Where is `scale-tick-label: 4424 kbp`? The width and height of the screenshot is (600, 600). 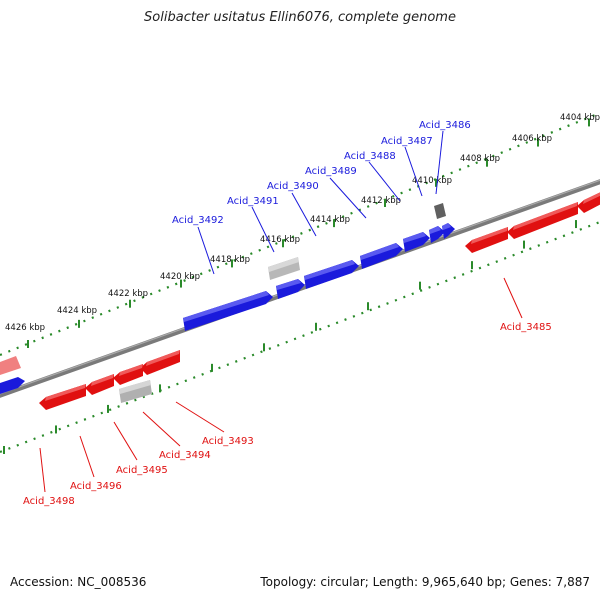
scale-tick-label: 4424 kbp is located at coordinates (77, 311).